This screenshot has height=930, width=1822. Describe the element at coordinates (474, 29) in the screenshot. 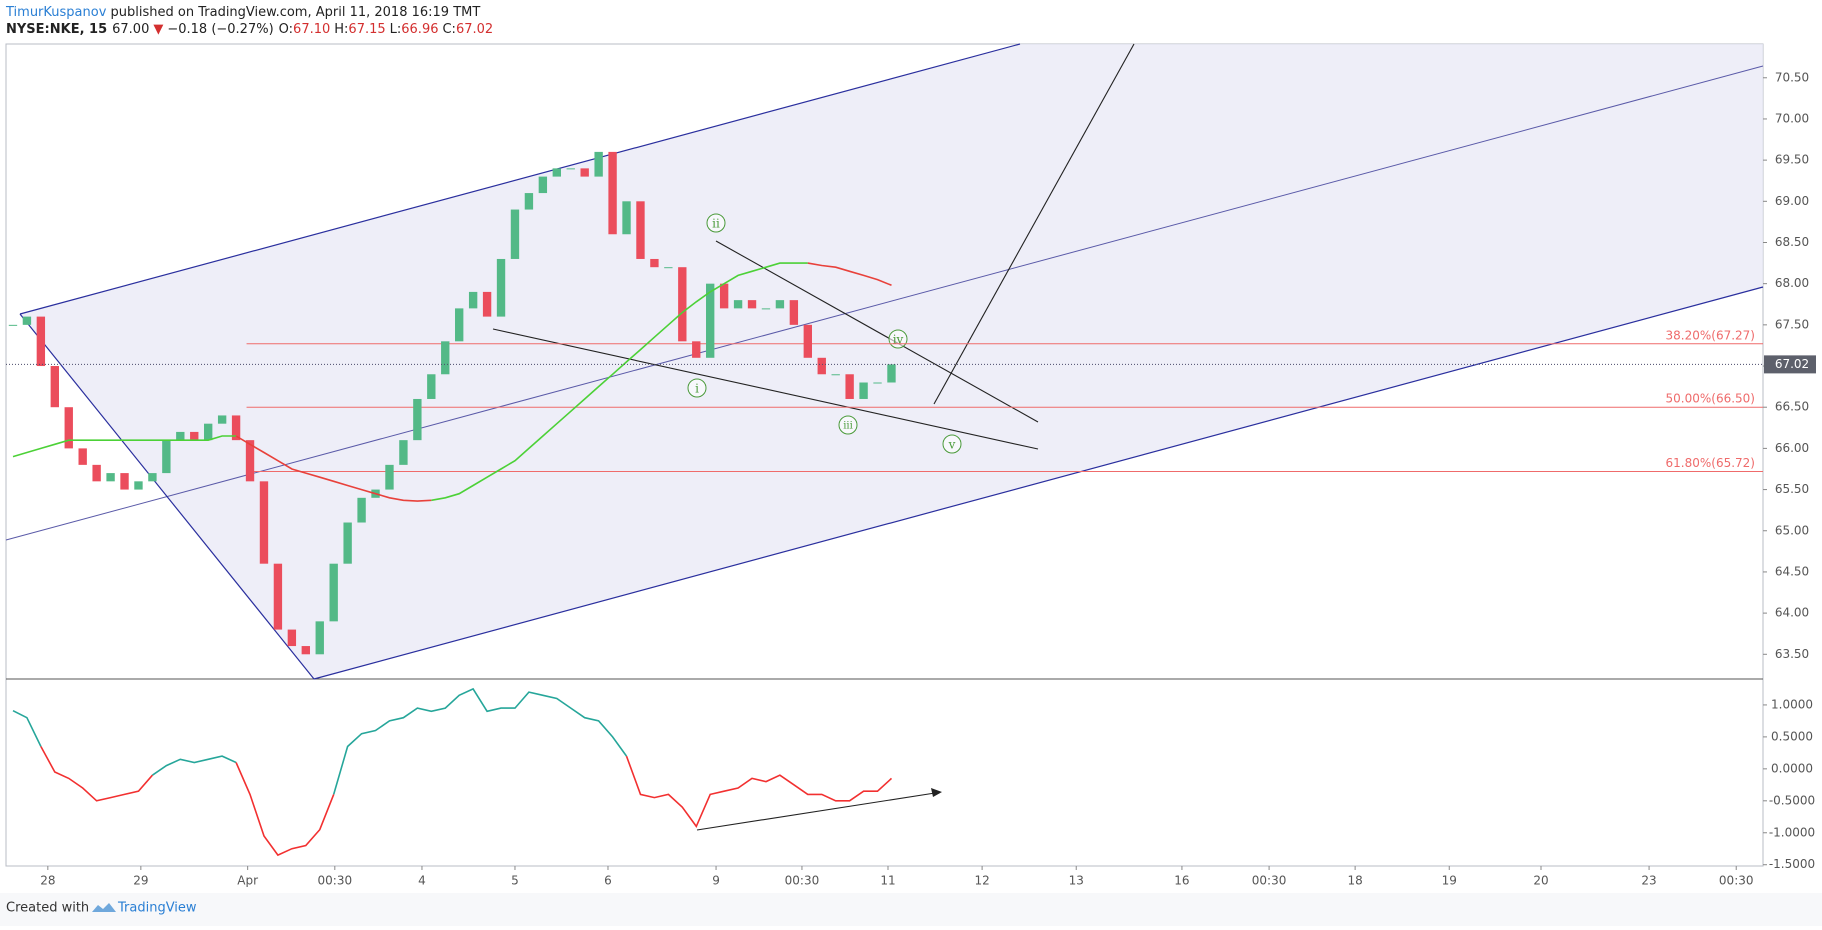

I see `ohlc-value: 67.02` at that location.